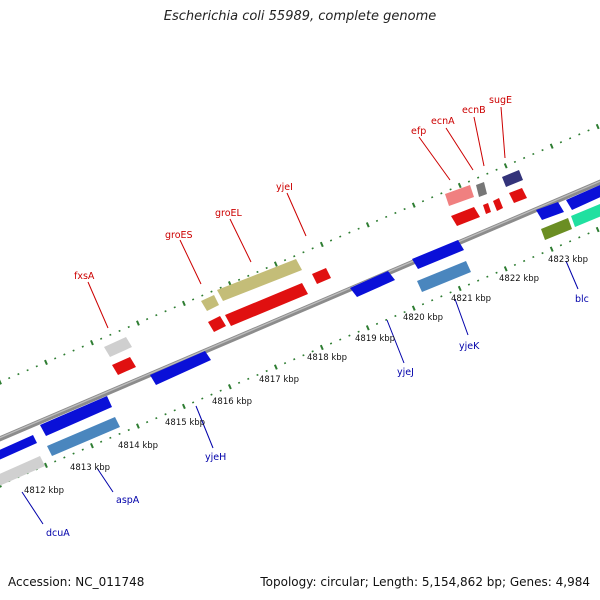 This screenshot has height=600, width=600. I want to click on label-yjeK: yjeK, so click(469, 346).